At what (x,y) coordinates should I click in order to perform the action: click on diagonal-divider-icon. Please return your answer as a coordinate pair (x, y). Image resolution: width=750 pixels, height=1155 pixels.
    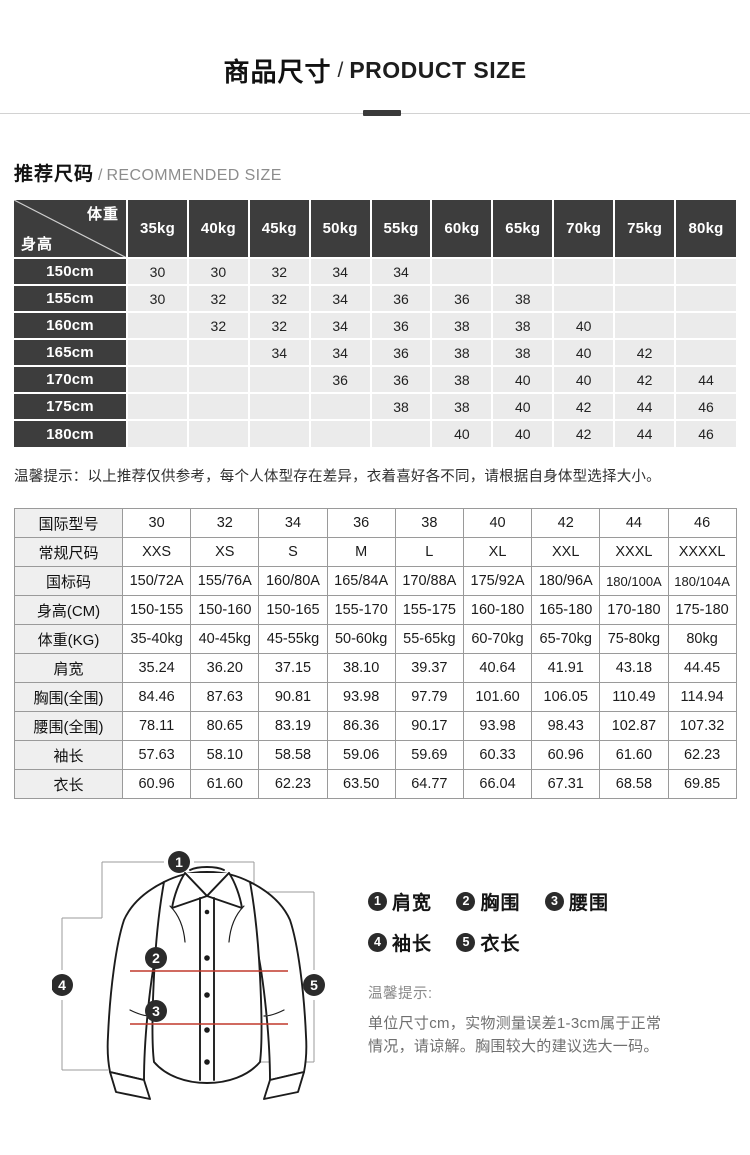
    Looking at the image, I should click on (70, 229).